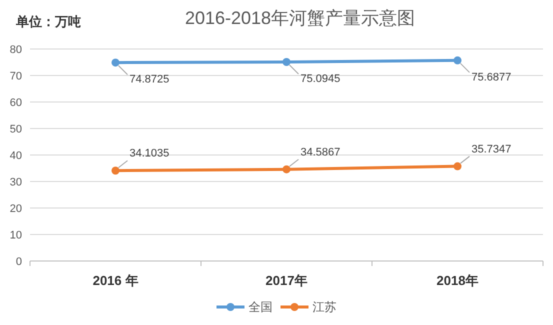 This screenshot has width=553, height=325. I want to click on y-tick-label: 50, so click(16, 130).